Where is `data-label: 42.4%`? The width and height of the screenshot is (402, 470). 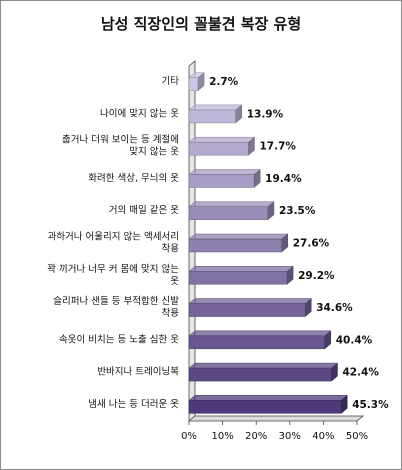
data-label: 42.4% is located at coordinates (360, 373).